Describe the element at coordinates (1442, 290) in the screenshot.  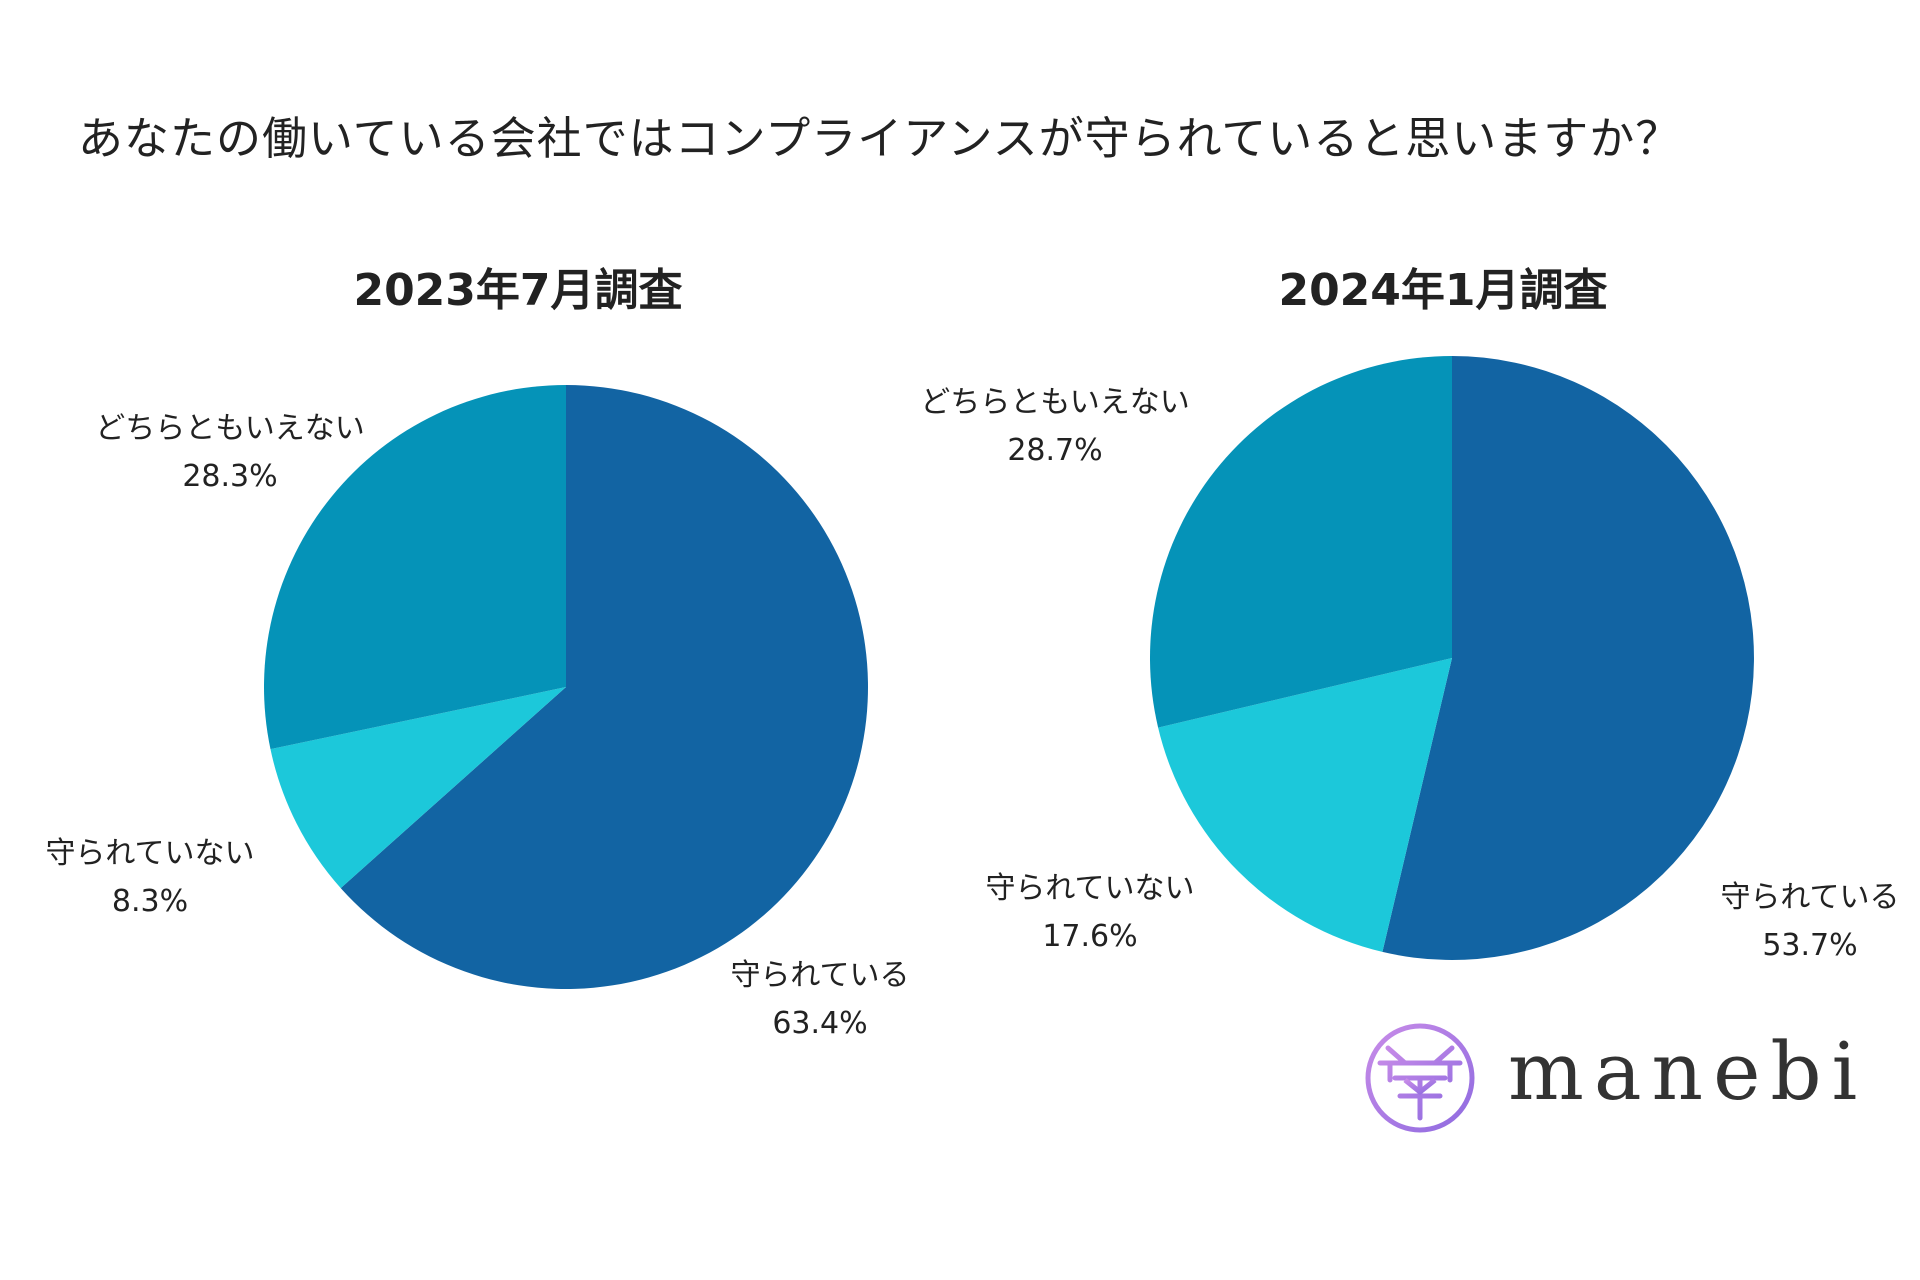
I see `chart-title: 2024年1月調査` at that location.